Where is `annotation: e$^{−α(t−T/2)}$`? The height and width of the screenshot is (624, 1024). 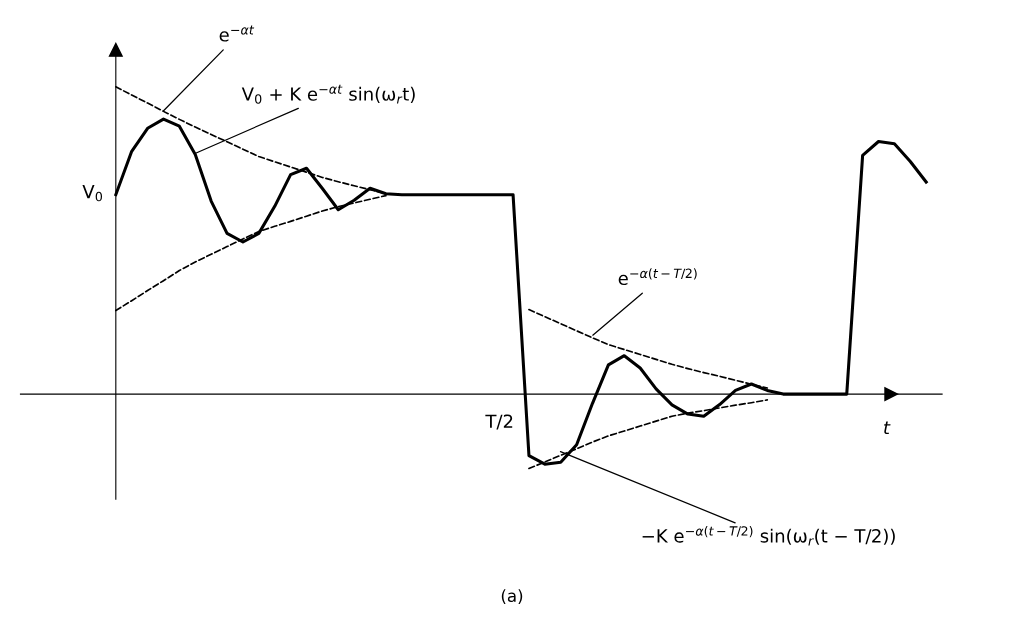
annotation: e$^{−α(t−T/2)}$ is located at coordinates (657, 277).